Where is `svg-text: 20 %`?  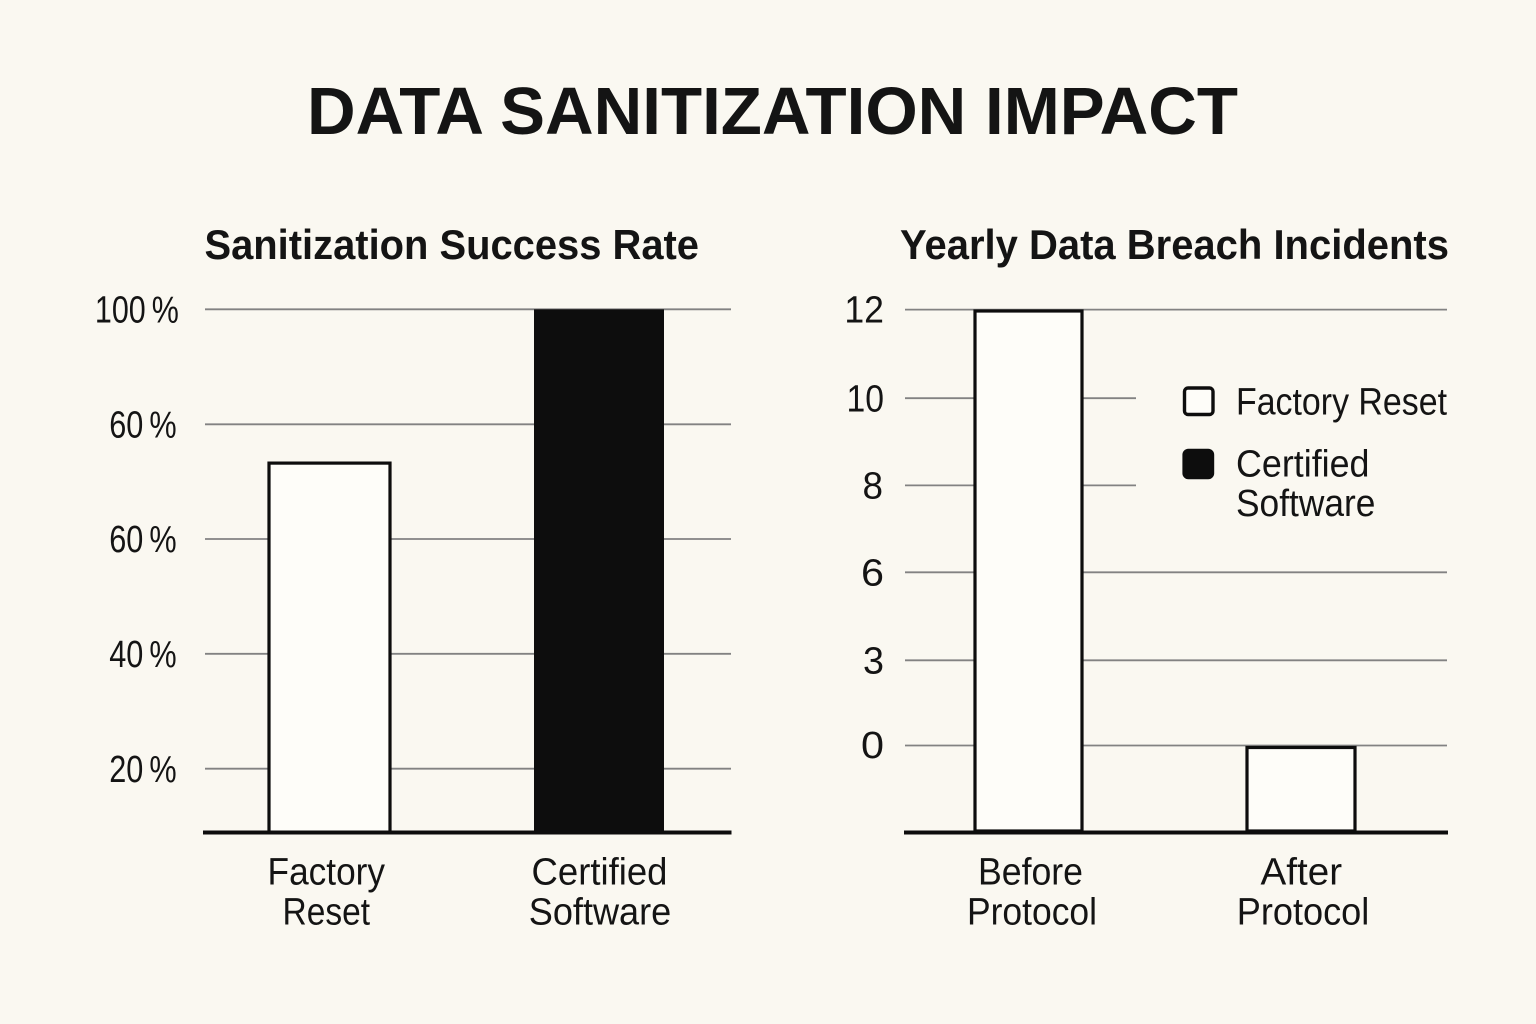 svg-text: 20 % is located at coordinates (143, 770).